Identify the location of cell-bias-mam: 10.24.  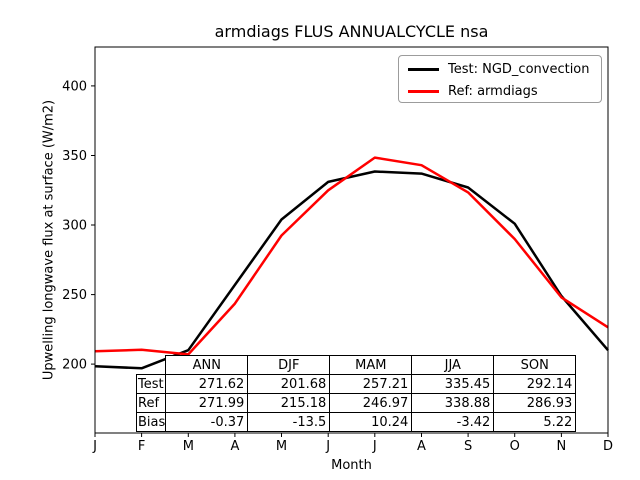
(371, 422).